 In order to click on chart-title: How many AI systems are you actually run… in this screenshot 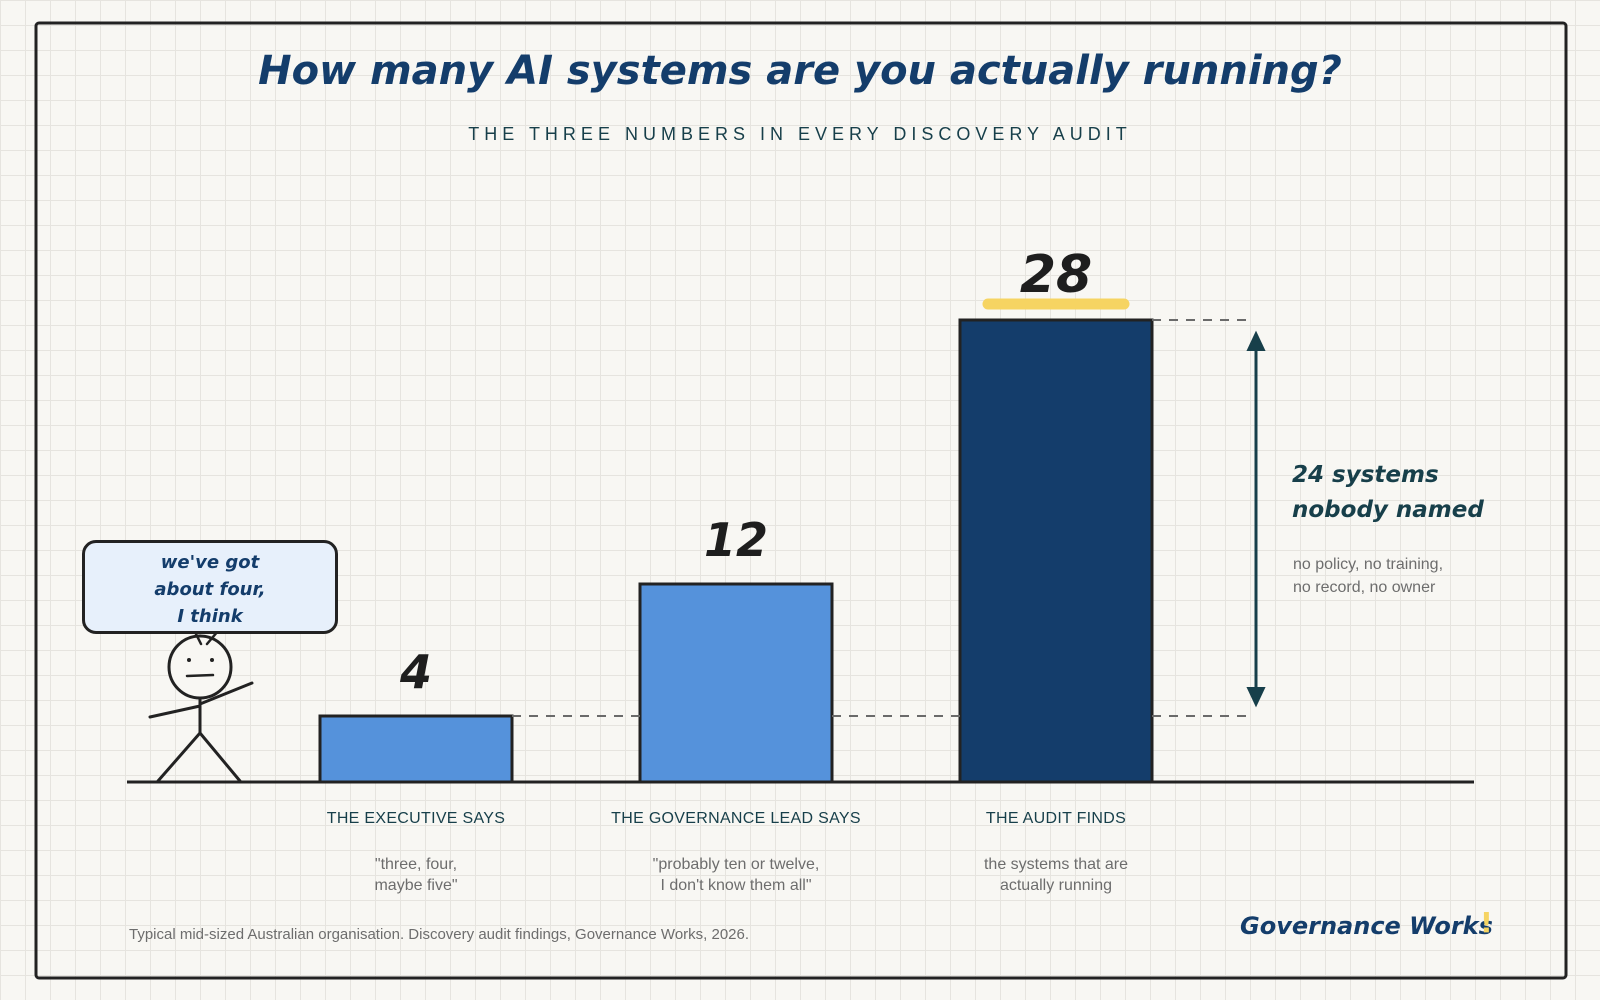, I will do `click(800, 71)`.